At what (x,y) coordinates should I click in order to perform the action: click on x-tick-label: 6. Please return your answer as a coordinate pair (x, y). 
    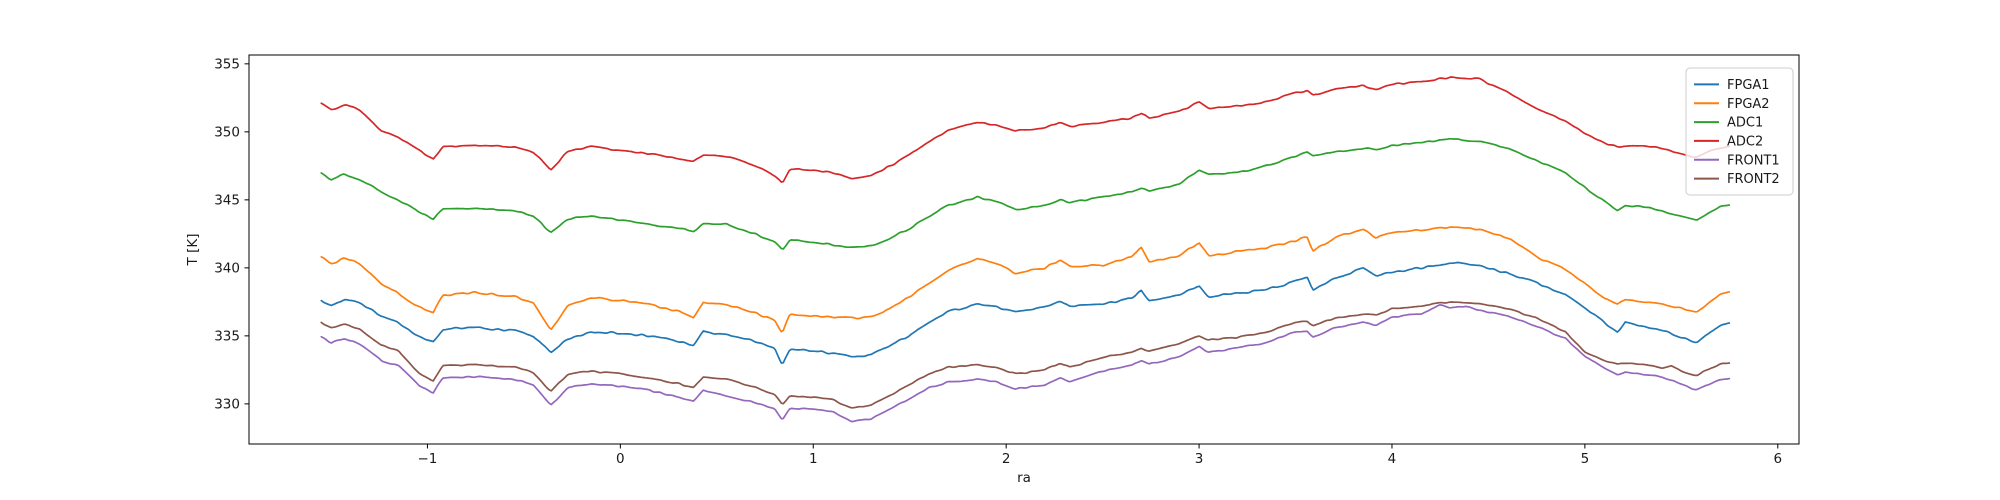
    Looking at the image, I should click on (1777, 459).